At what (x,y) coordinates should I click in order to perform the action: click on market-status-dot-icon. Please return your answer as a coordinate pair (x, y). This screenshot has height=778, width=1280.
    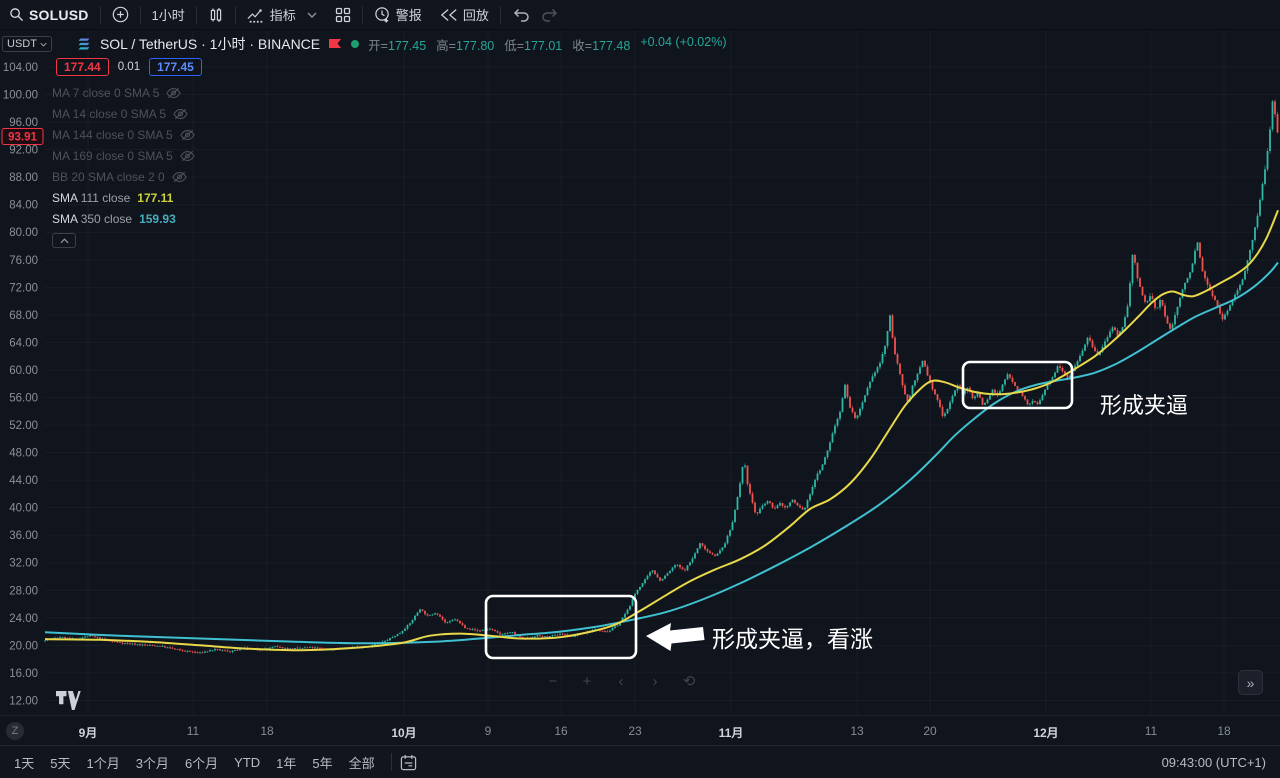
    Looking at the image, I should click on (355, 44).